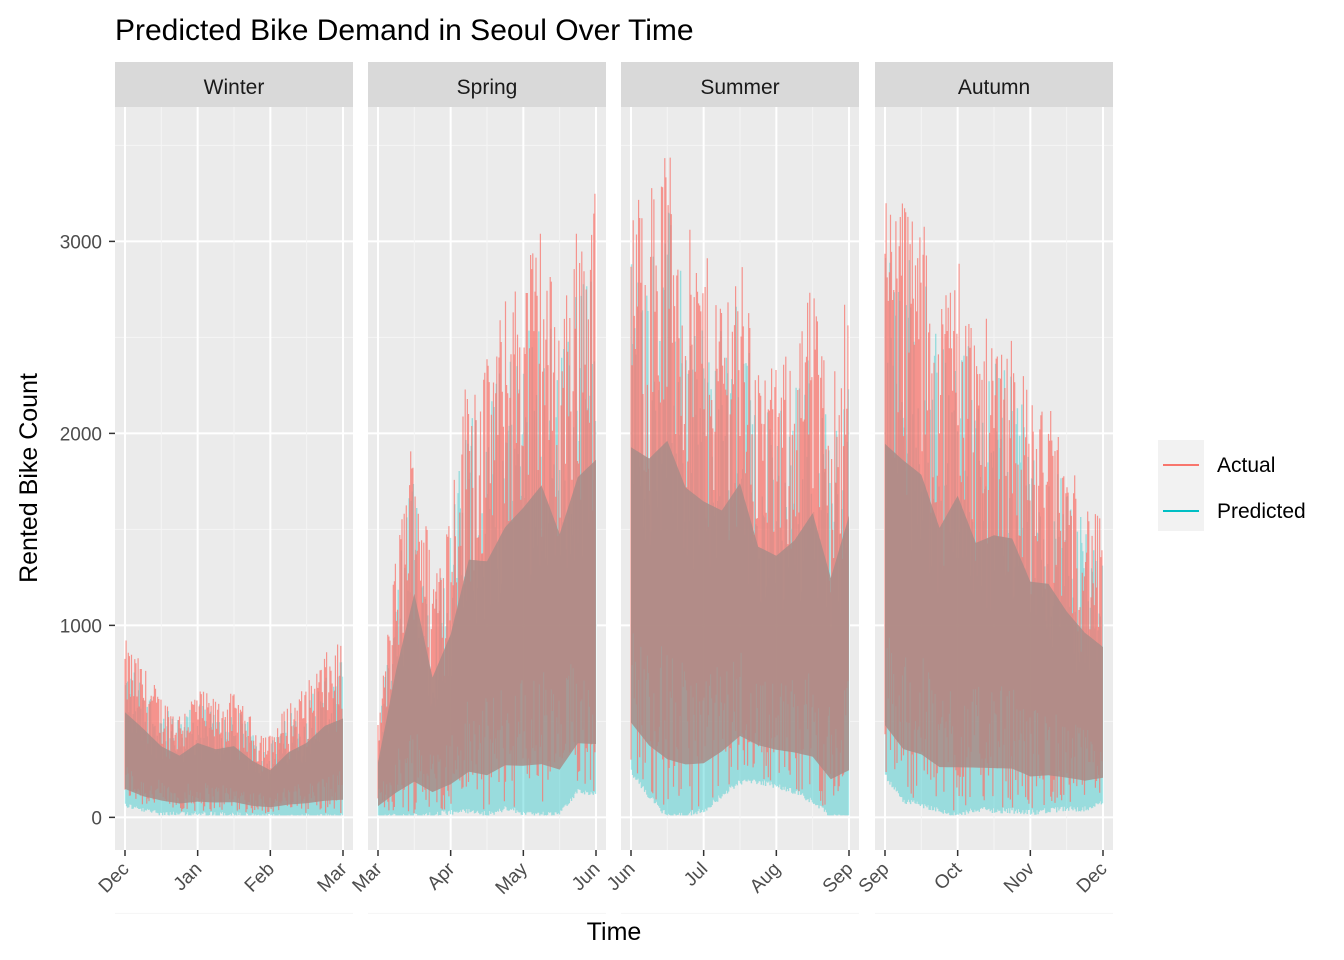  I want to click on x-axis-title: Time, so click(614, 932).